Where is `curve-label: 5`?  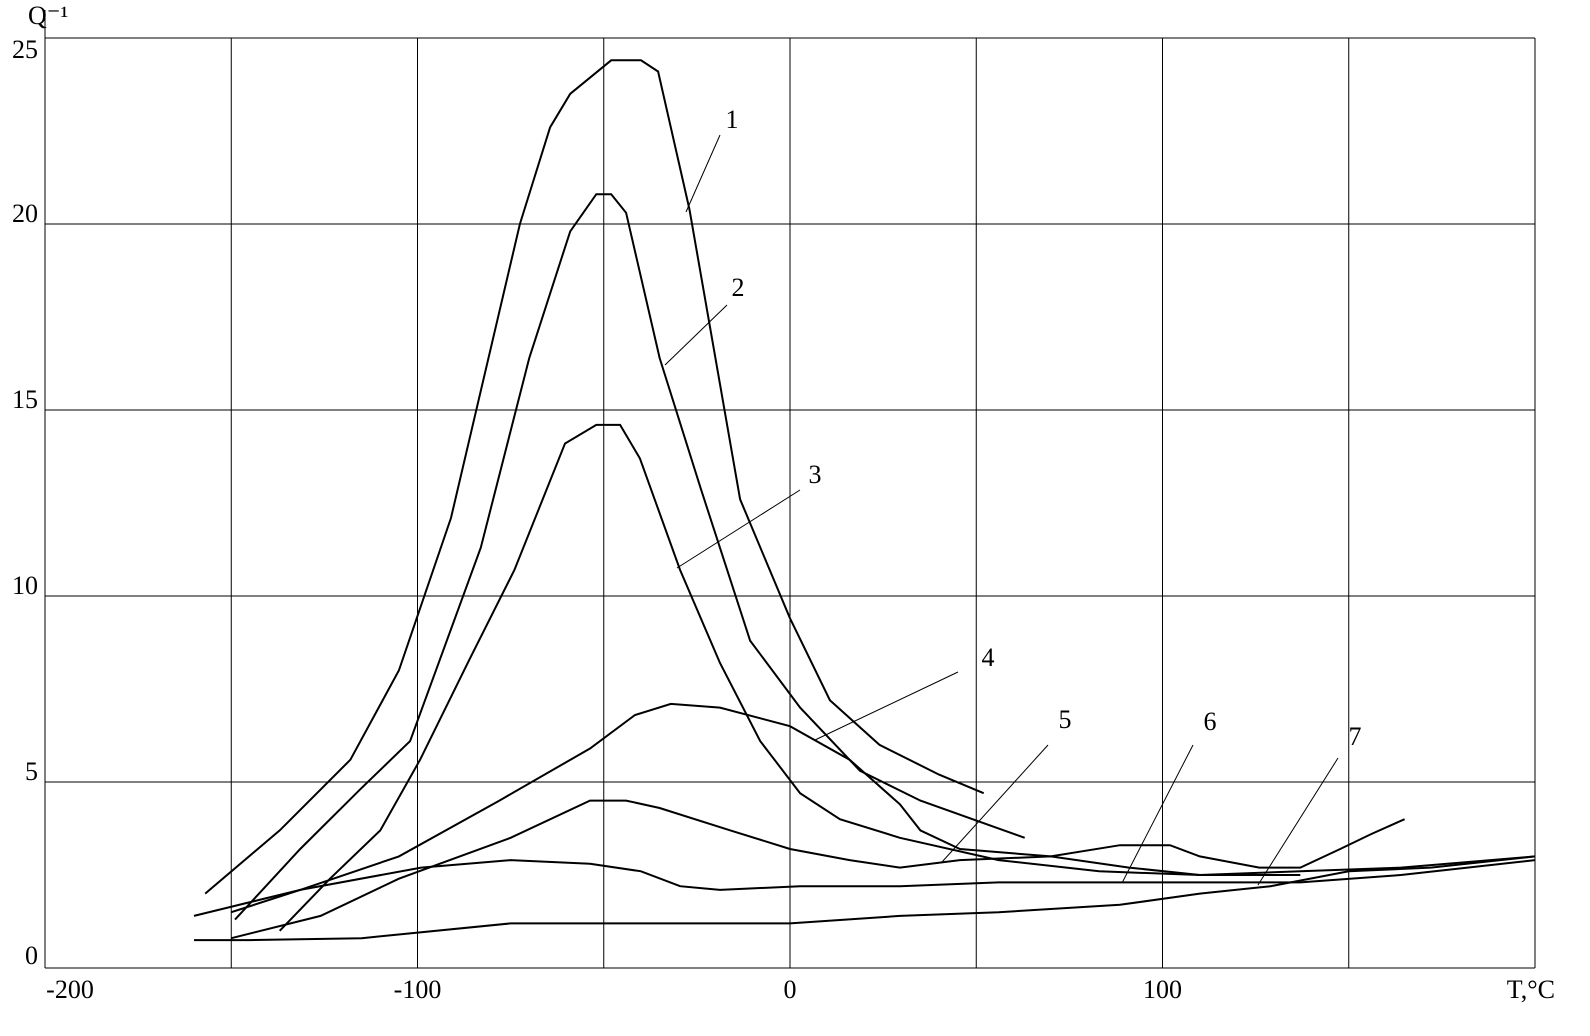 curve-label: 5 is located at coordinates (1065, 719).